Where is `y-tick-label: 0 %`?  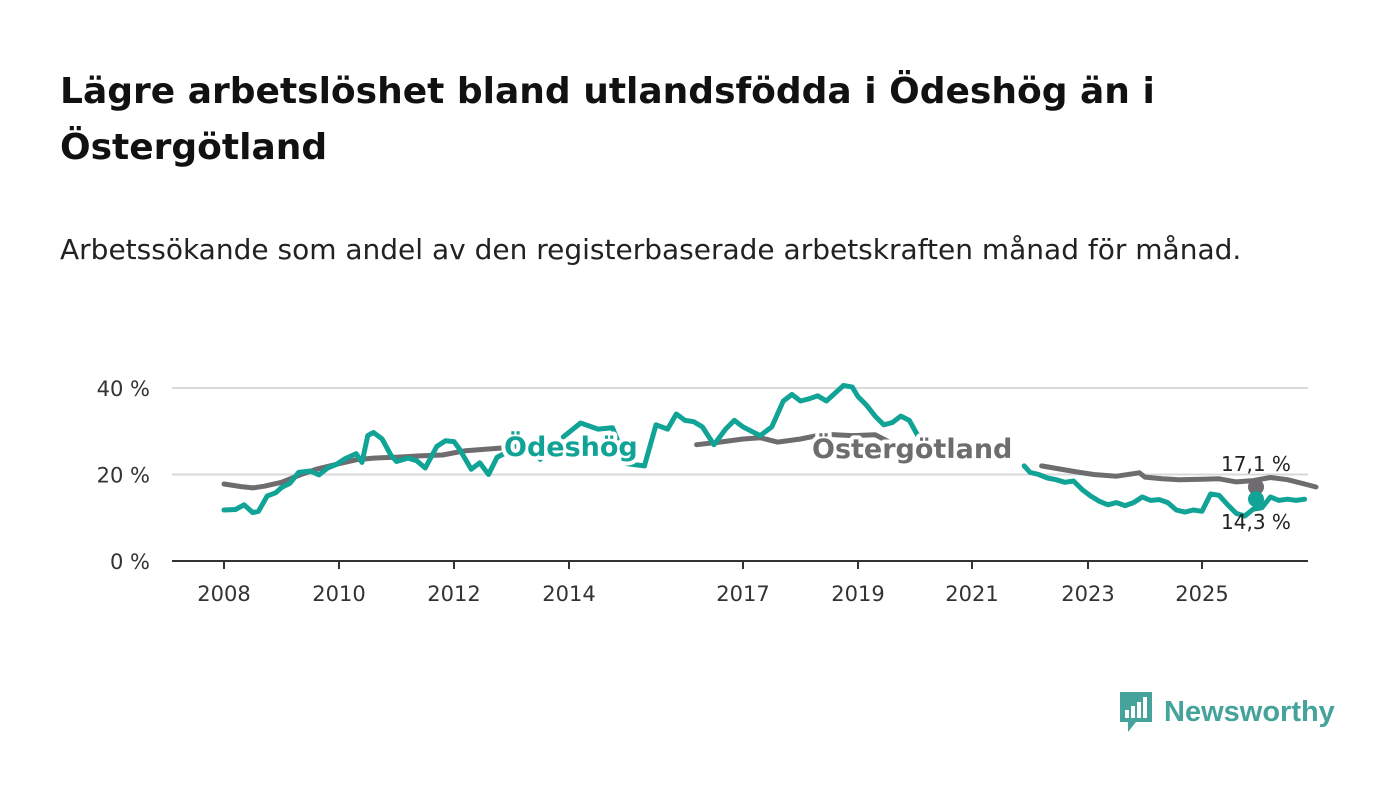 y-tick-label: 0 % is located at coordinates (130, 562).